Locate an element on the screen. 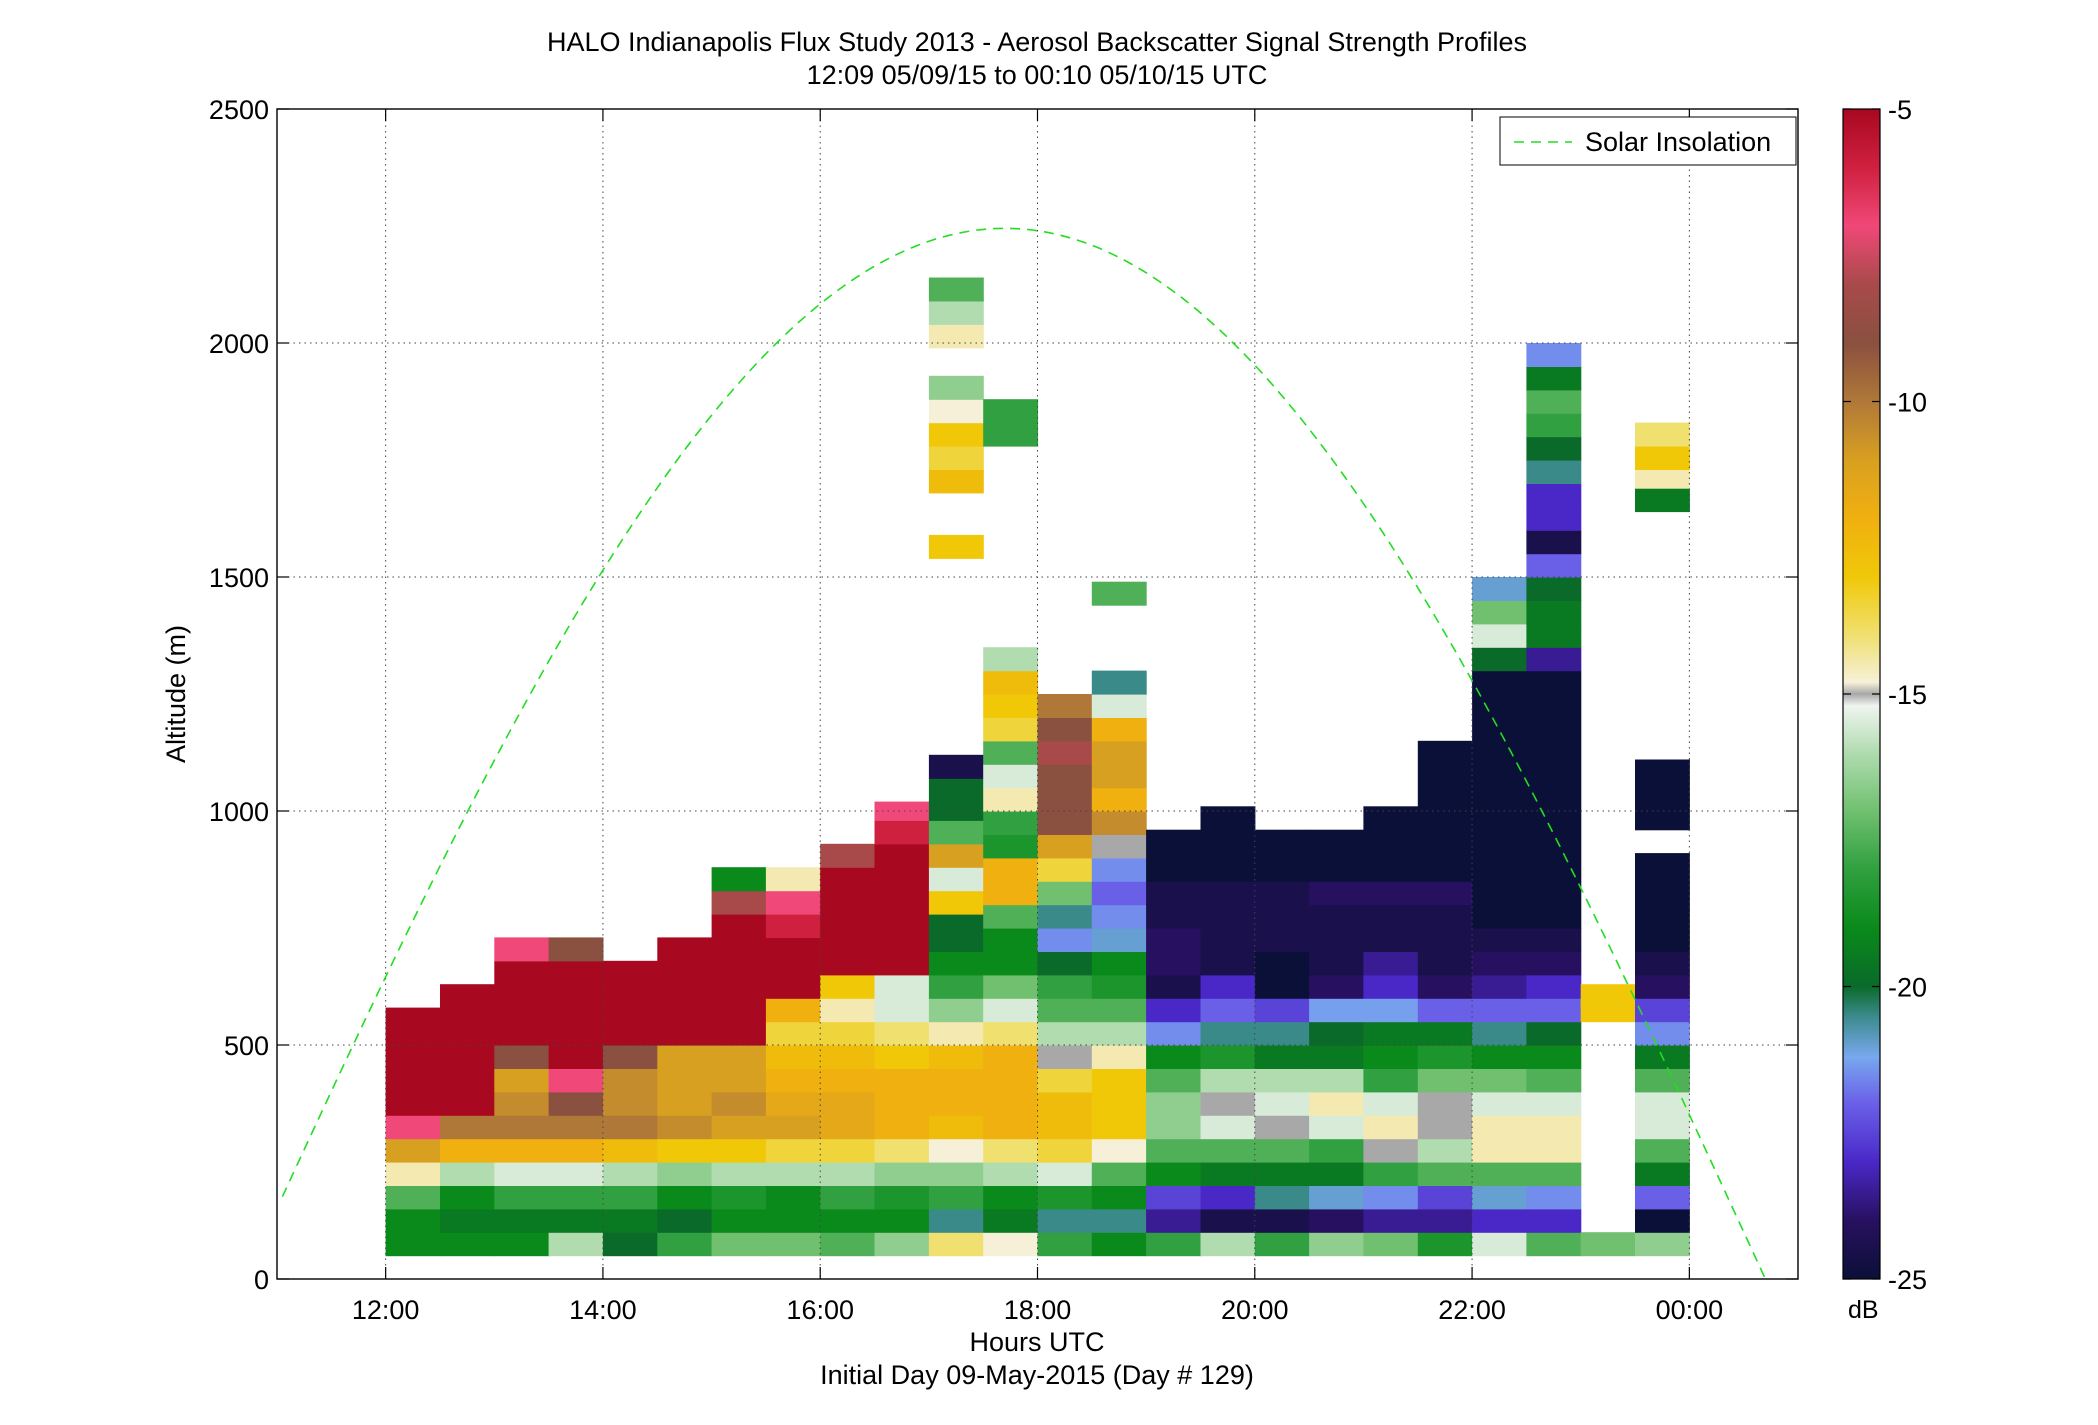 Image resolution: width=2098 pixels, height=1425 pixels. colorbar-tick-label: -25 is located at coordinates (1907, 1280).